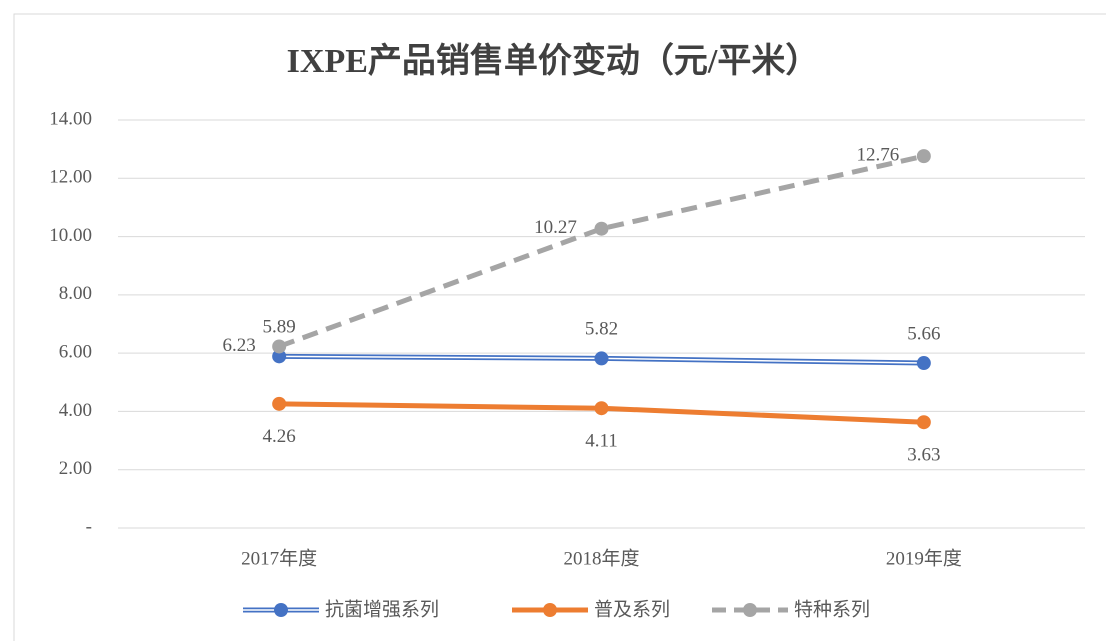  Describe the element at coordinates (279, 436) in the screenshot. I see `data-label: 4.26` at that location.